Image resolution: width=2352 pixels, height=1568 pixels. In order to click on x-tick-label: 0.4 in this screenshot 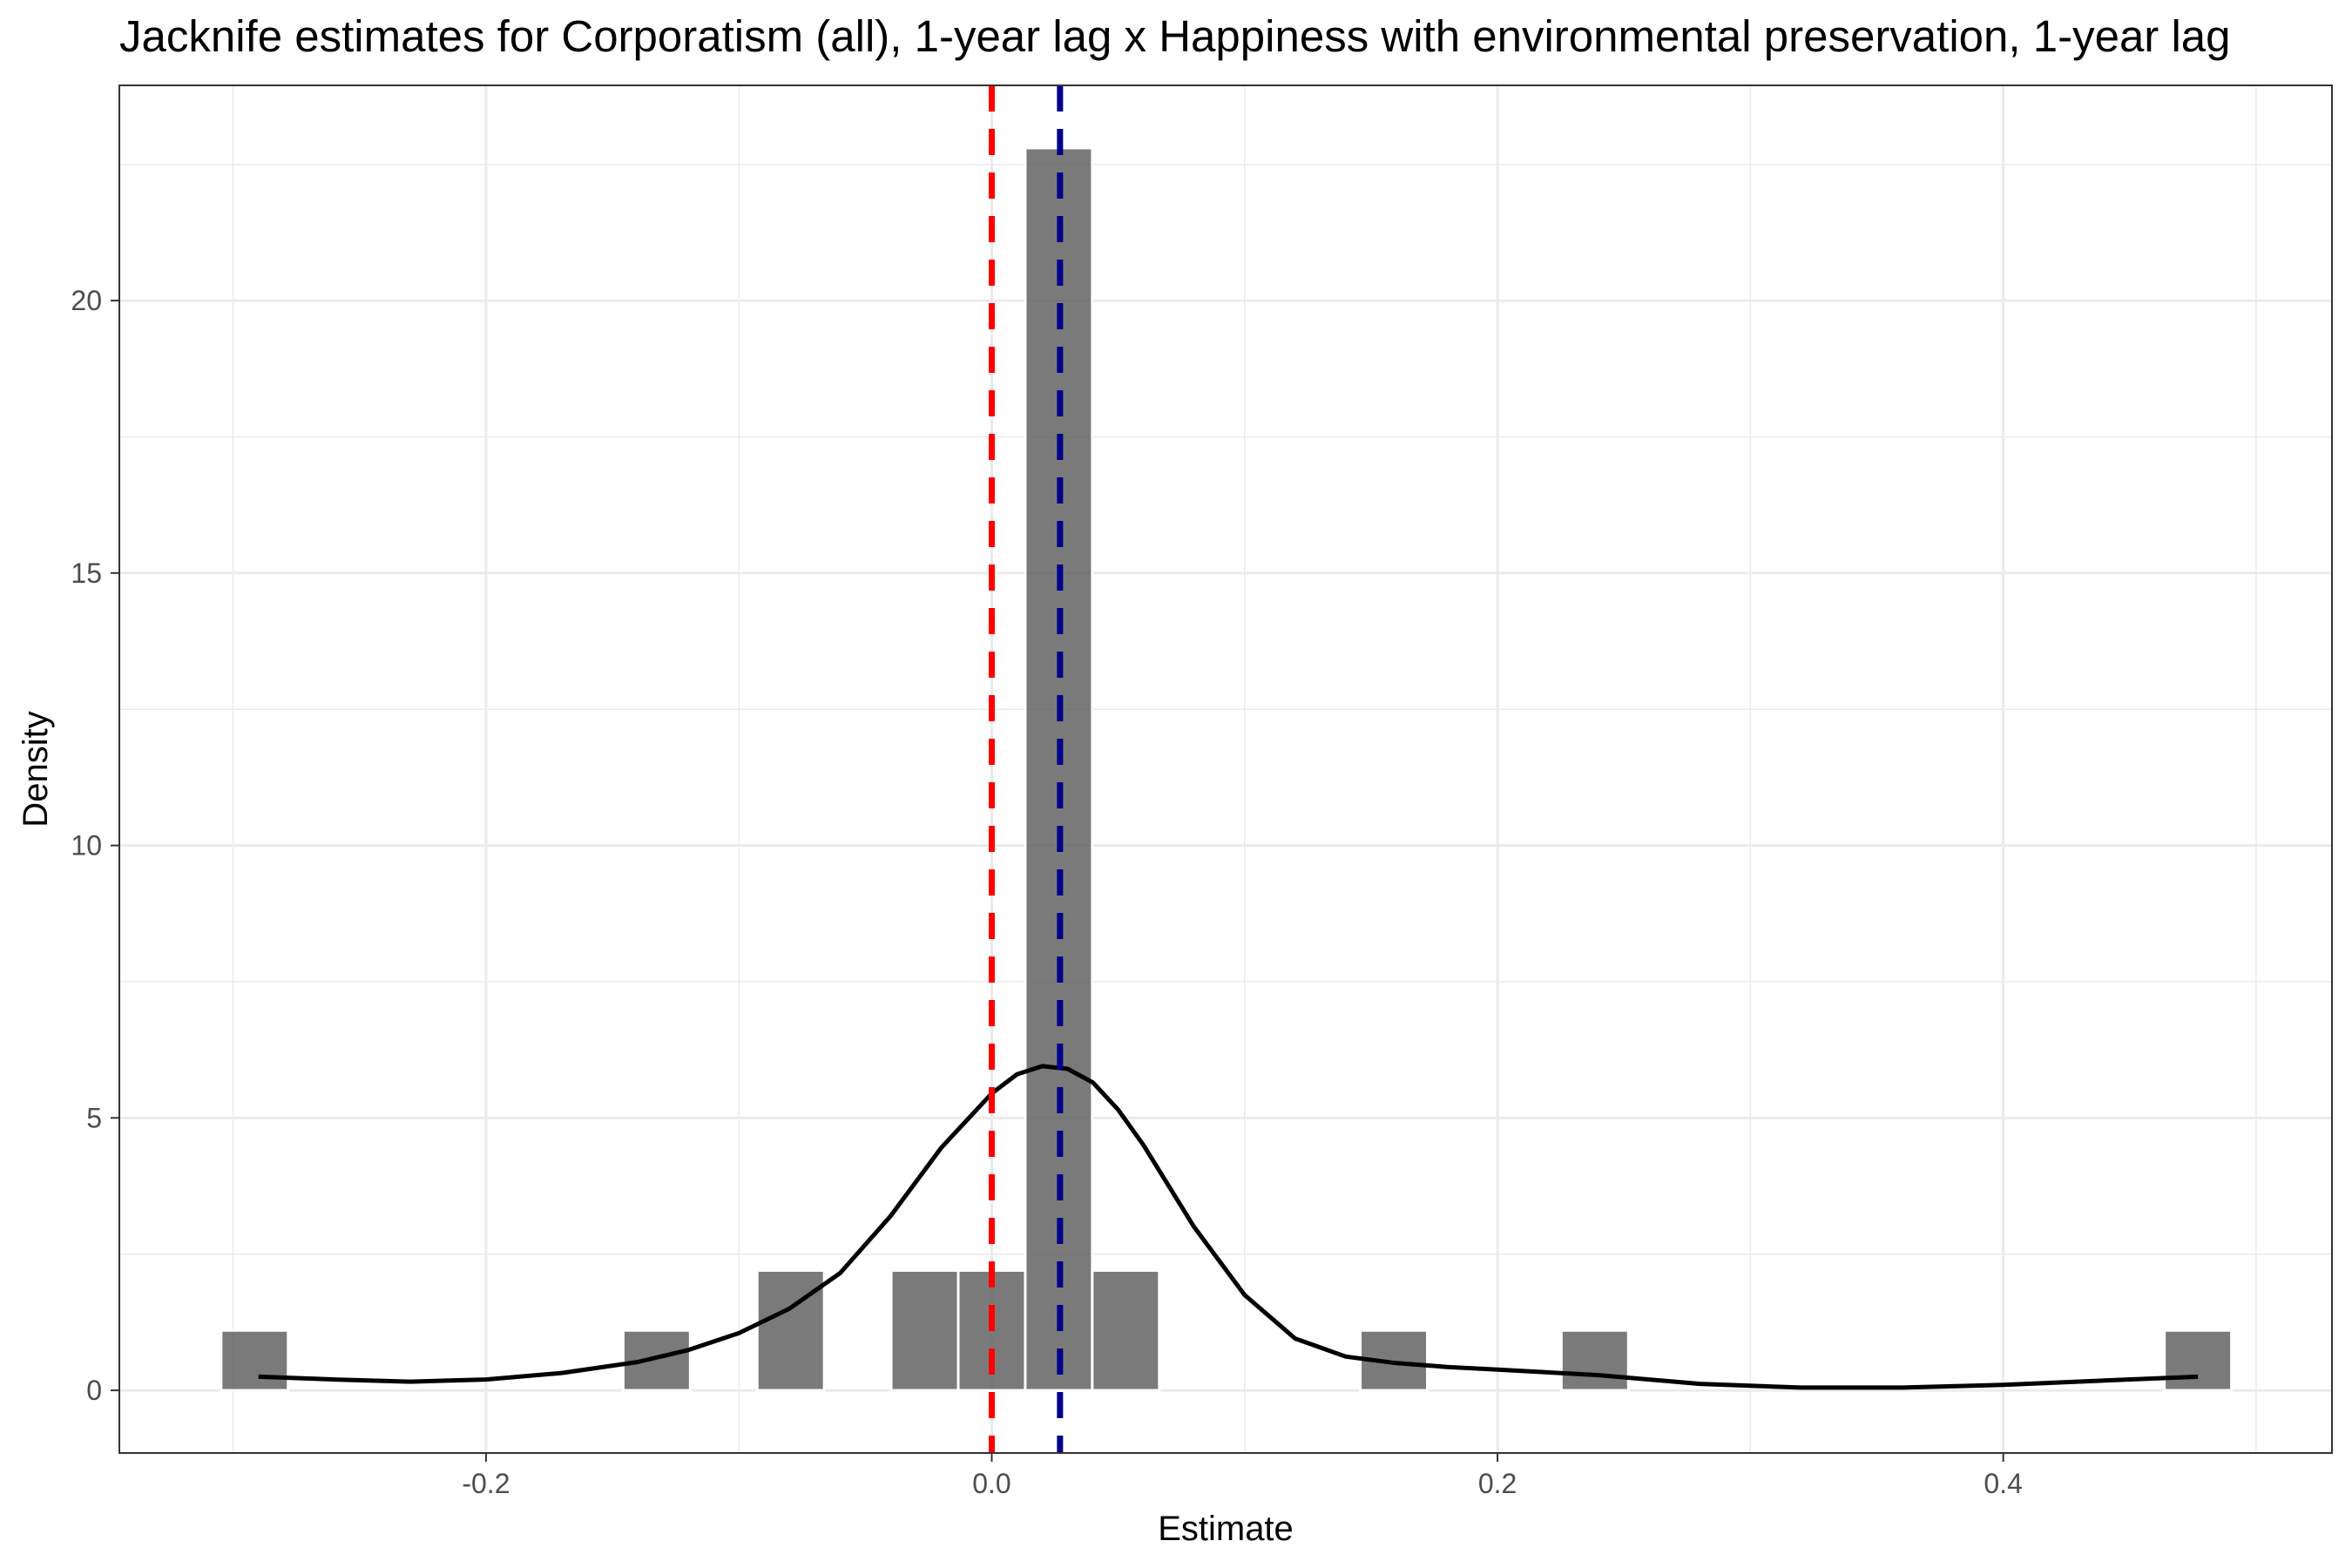, I will do `click(2003, 1483)`.